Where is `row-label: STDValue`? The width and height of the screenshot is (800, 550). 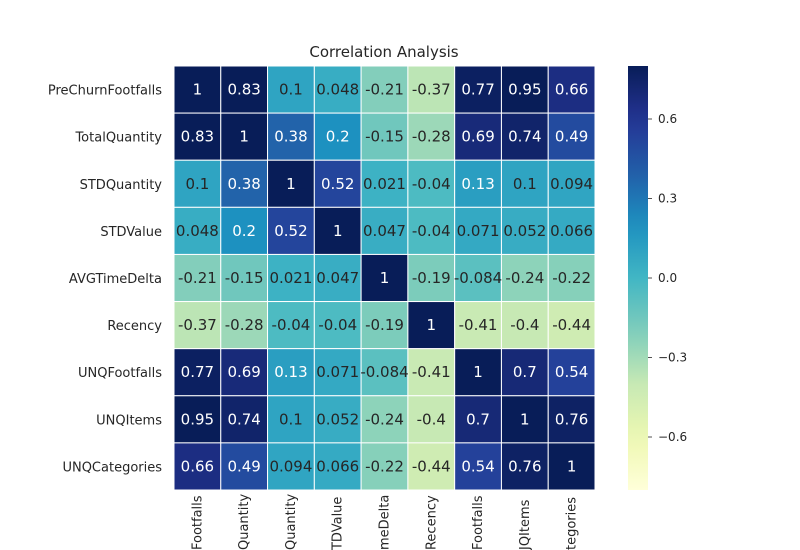 row-label: STDValue is located at coordinates (131, 232).